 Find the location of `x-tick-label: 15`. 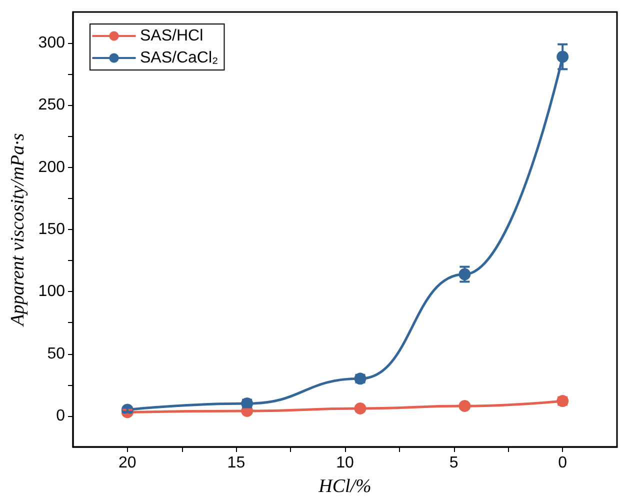

x-tick-label: 15 is located at coordinates (236, 463).